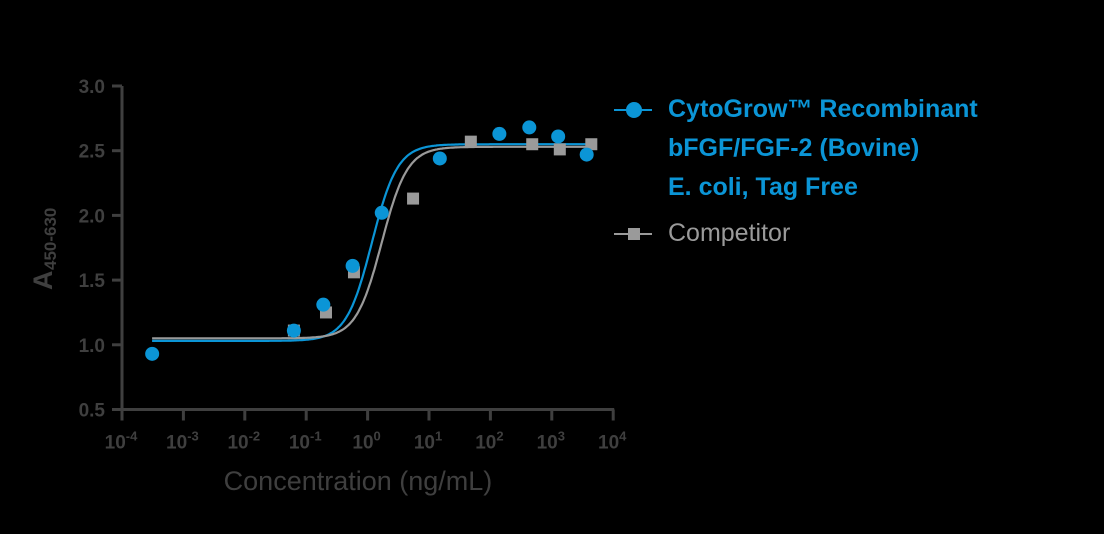  What do you see at coordinates (92, 216) in the screenshot?
I see `y-tick-label: 2.0` at bounding box center [92, 216].